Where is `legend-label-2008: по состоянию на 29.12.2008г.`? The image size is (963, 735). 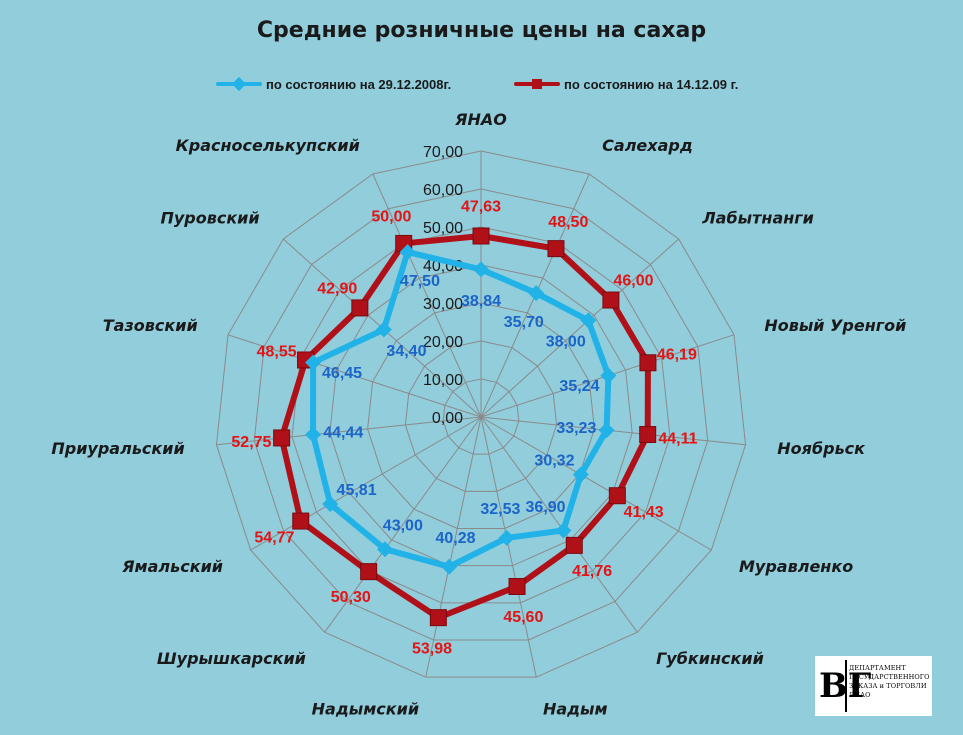
legend-label-2008: по состоянию на 29.12.2008г. is located at coordinates (359, 84).